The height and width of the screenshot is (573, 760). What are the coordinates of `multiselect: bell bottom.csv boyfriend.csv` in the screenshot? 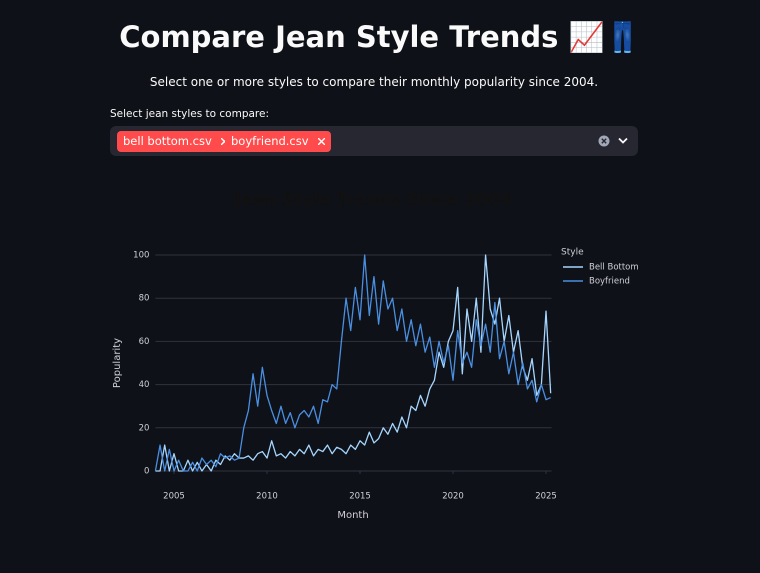 It's located at (374, 141).